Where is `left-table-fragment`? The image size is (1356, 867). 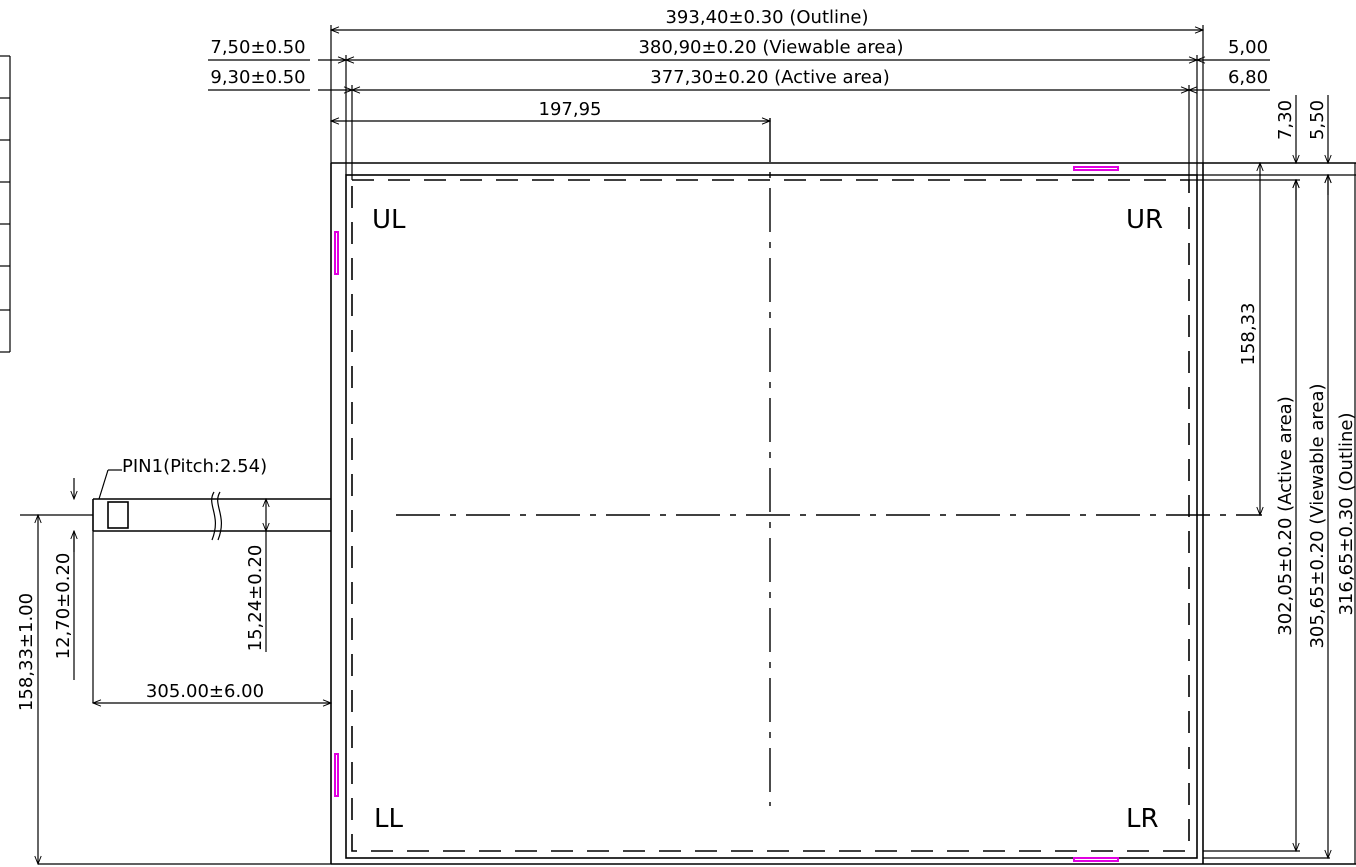
left-table-fragment is located at coordinates (5, 204).